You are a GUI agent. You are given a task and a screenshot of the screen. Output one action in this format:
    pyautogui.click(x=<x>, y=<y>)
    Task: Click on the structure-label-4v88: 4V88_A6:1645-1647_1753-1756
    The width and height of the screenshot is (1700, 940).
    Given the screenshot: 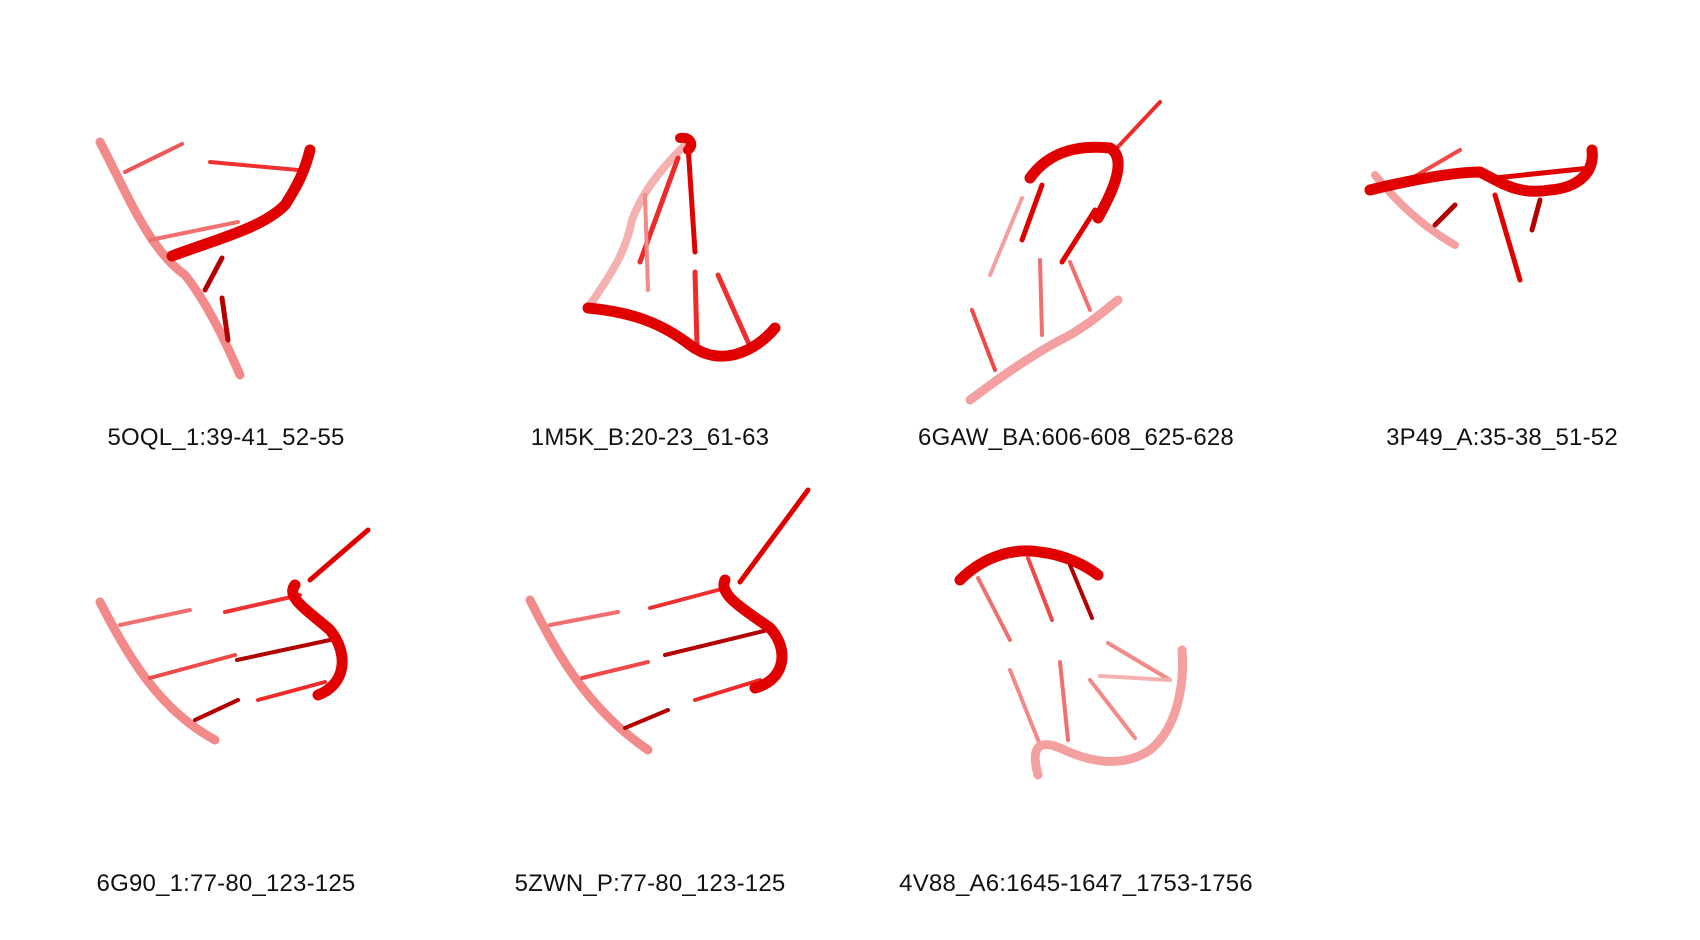 What is the action you would take?
    pyautogui.click(x=1076, y=883)
    